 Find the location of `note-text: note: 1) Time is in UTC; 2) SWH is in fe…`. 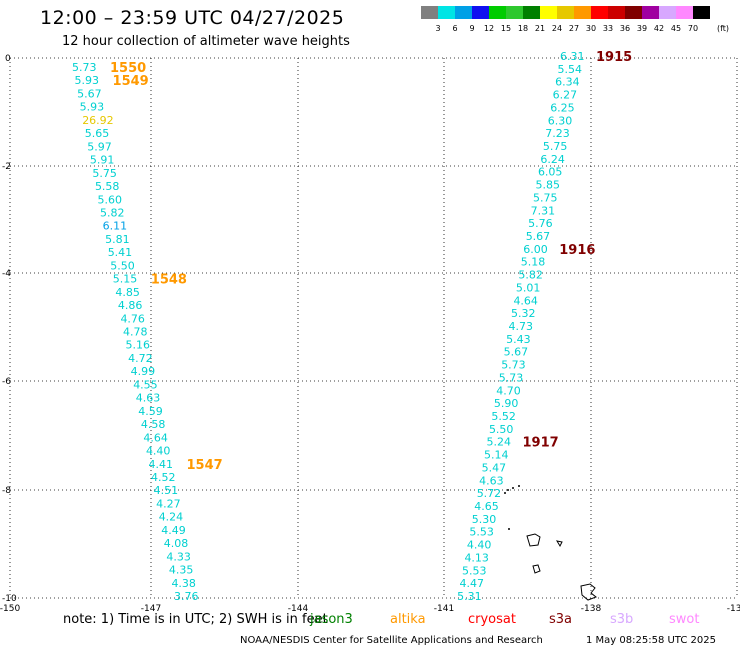

note-text: note: 1) Time is in UTC; 2) SWH is in fe… is located at coordinates (195, 619).